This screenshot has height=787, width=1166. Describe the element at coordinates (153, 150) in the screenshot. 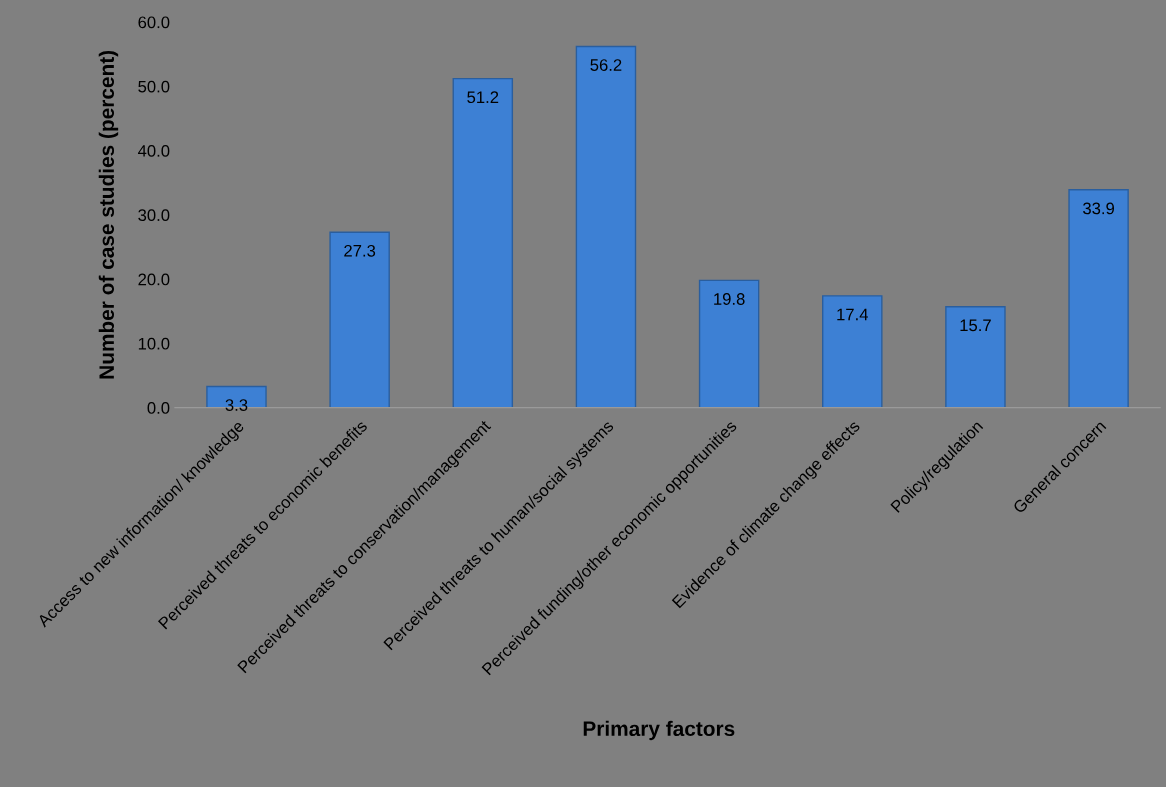

I see `y-tick-label: 40.0` at that location.